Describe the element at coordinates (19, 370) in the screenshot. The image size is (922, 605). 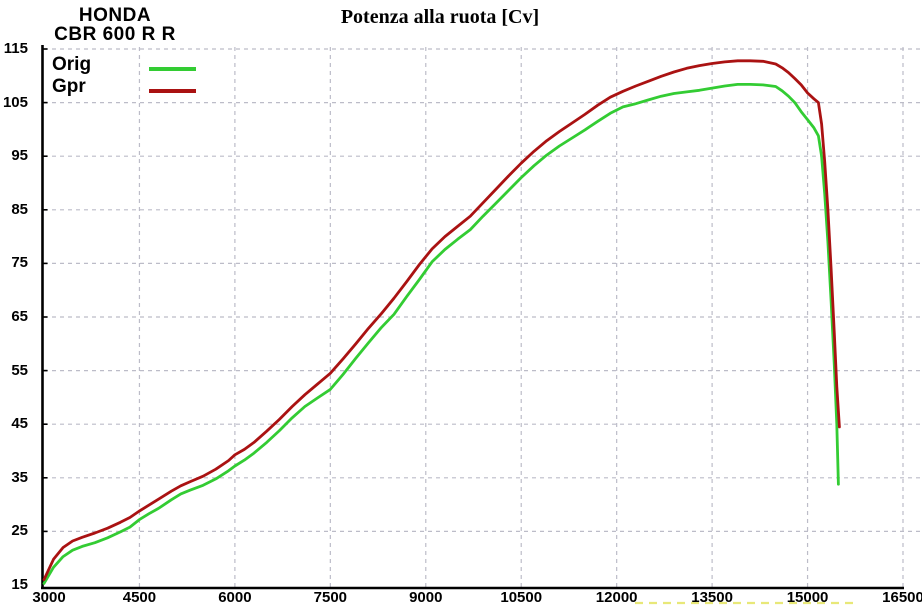
I see `y-tick-label: 55` at that location.